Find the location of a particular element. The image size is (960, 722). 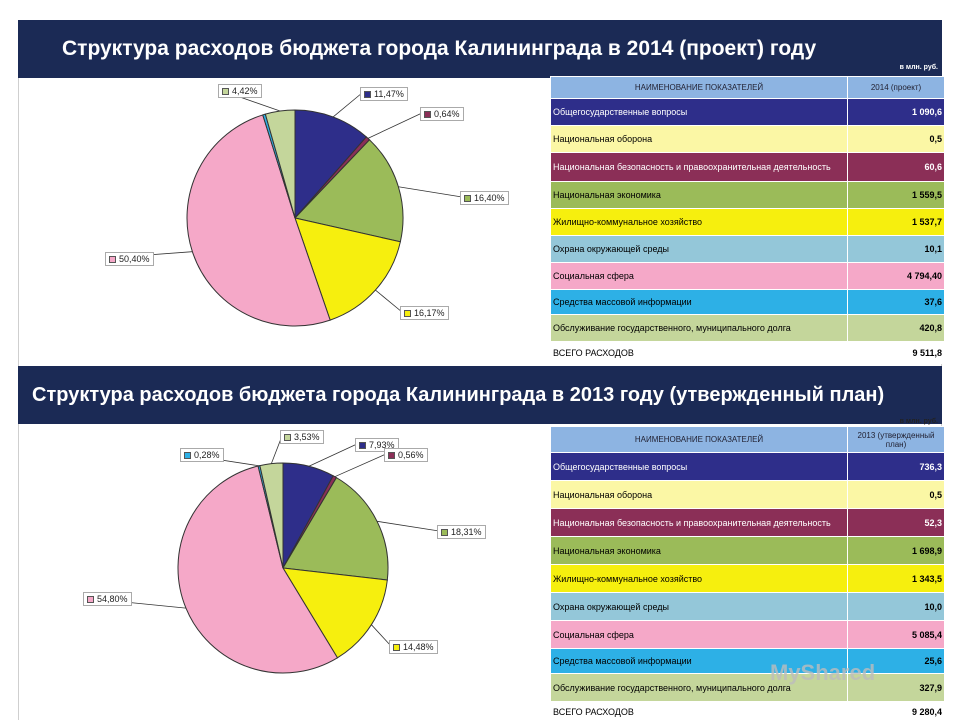

table-header-row: НАИМЕНОВАНИЕ ПОКАЗАТЕЛЕЙ 2014 (проект) is located at coordinates (748, 88).